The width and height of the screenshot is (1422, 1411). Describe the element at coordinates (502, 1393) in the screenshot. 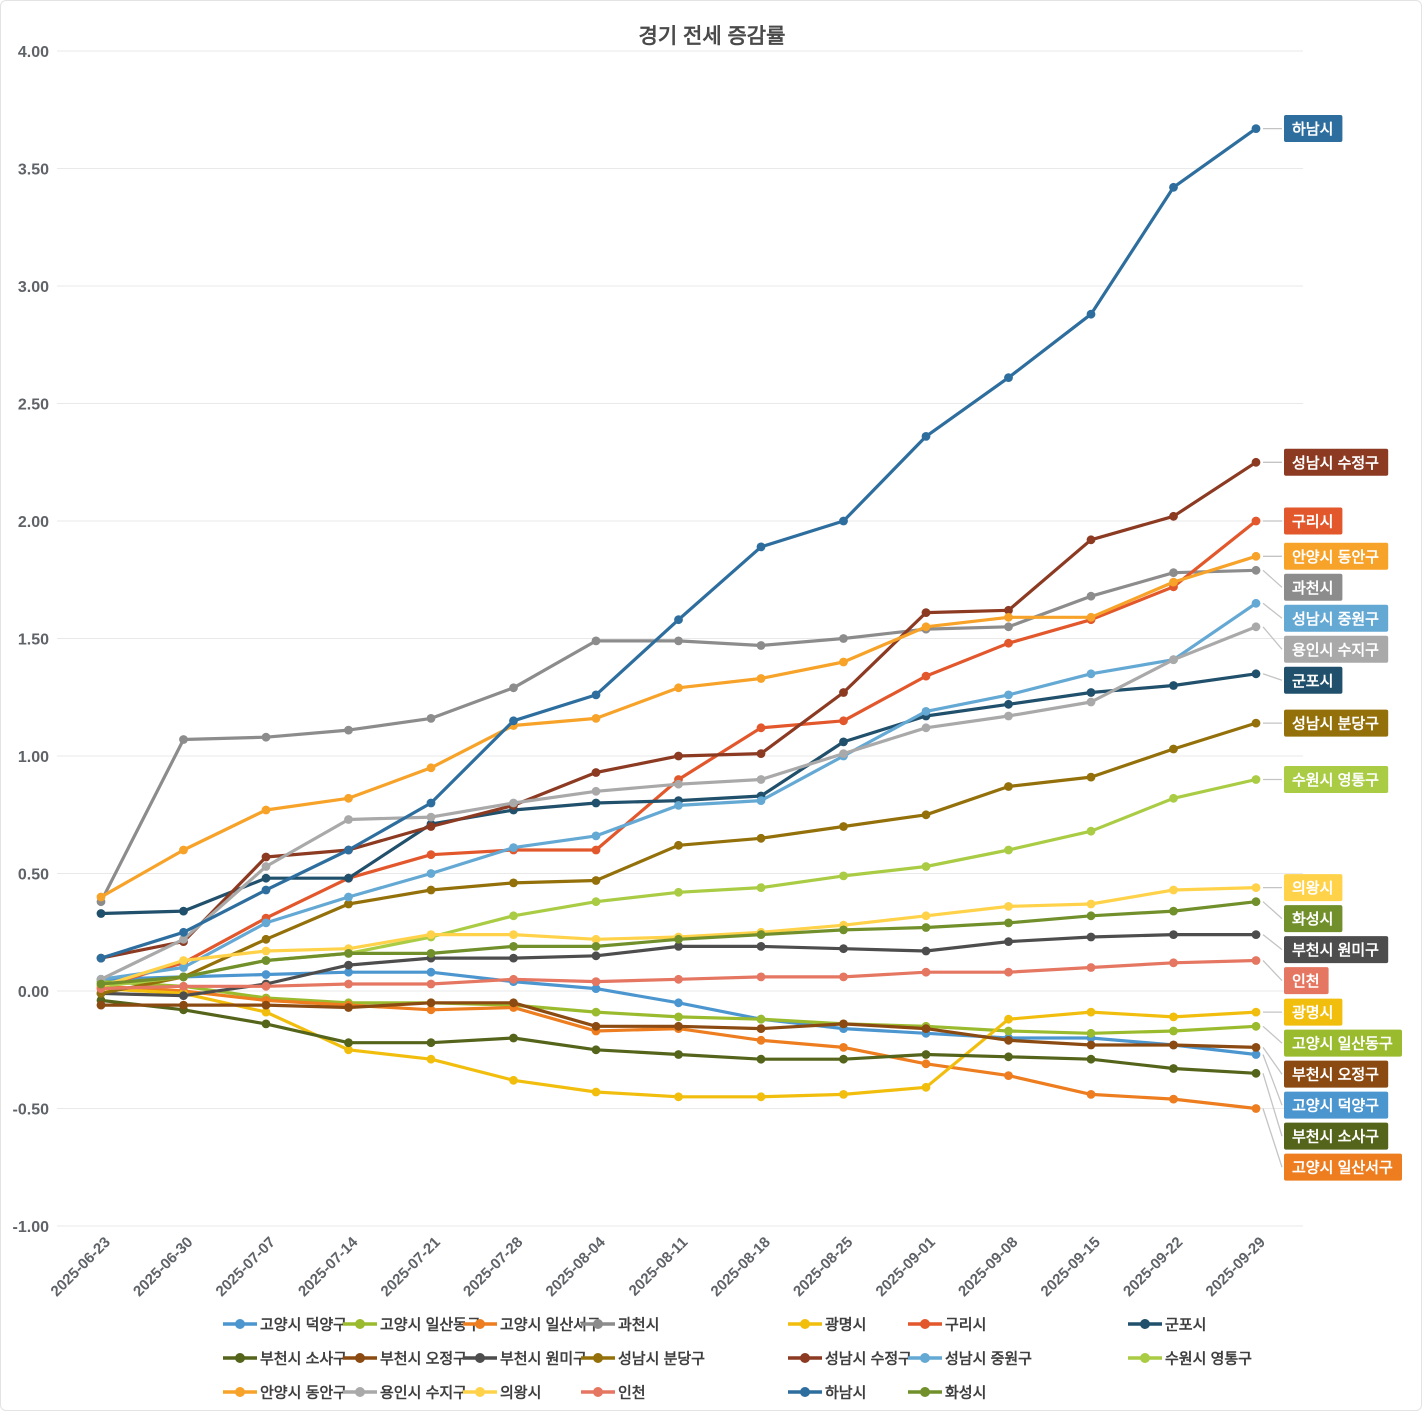

I see `legend-item-의왕시: 의왕시` at that location.